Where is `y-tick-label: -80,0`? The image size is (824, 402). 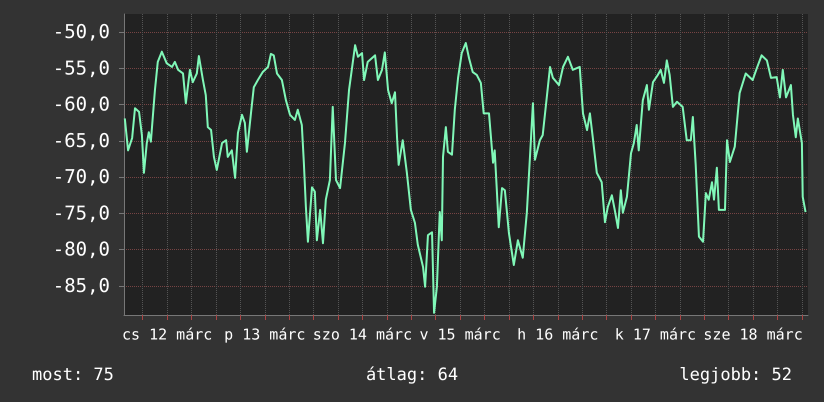
y-tick-label: -80,0 is located at coordinates (81, 249).